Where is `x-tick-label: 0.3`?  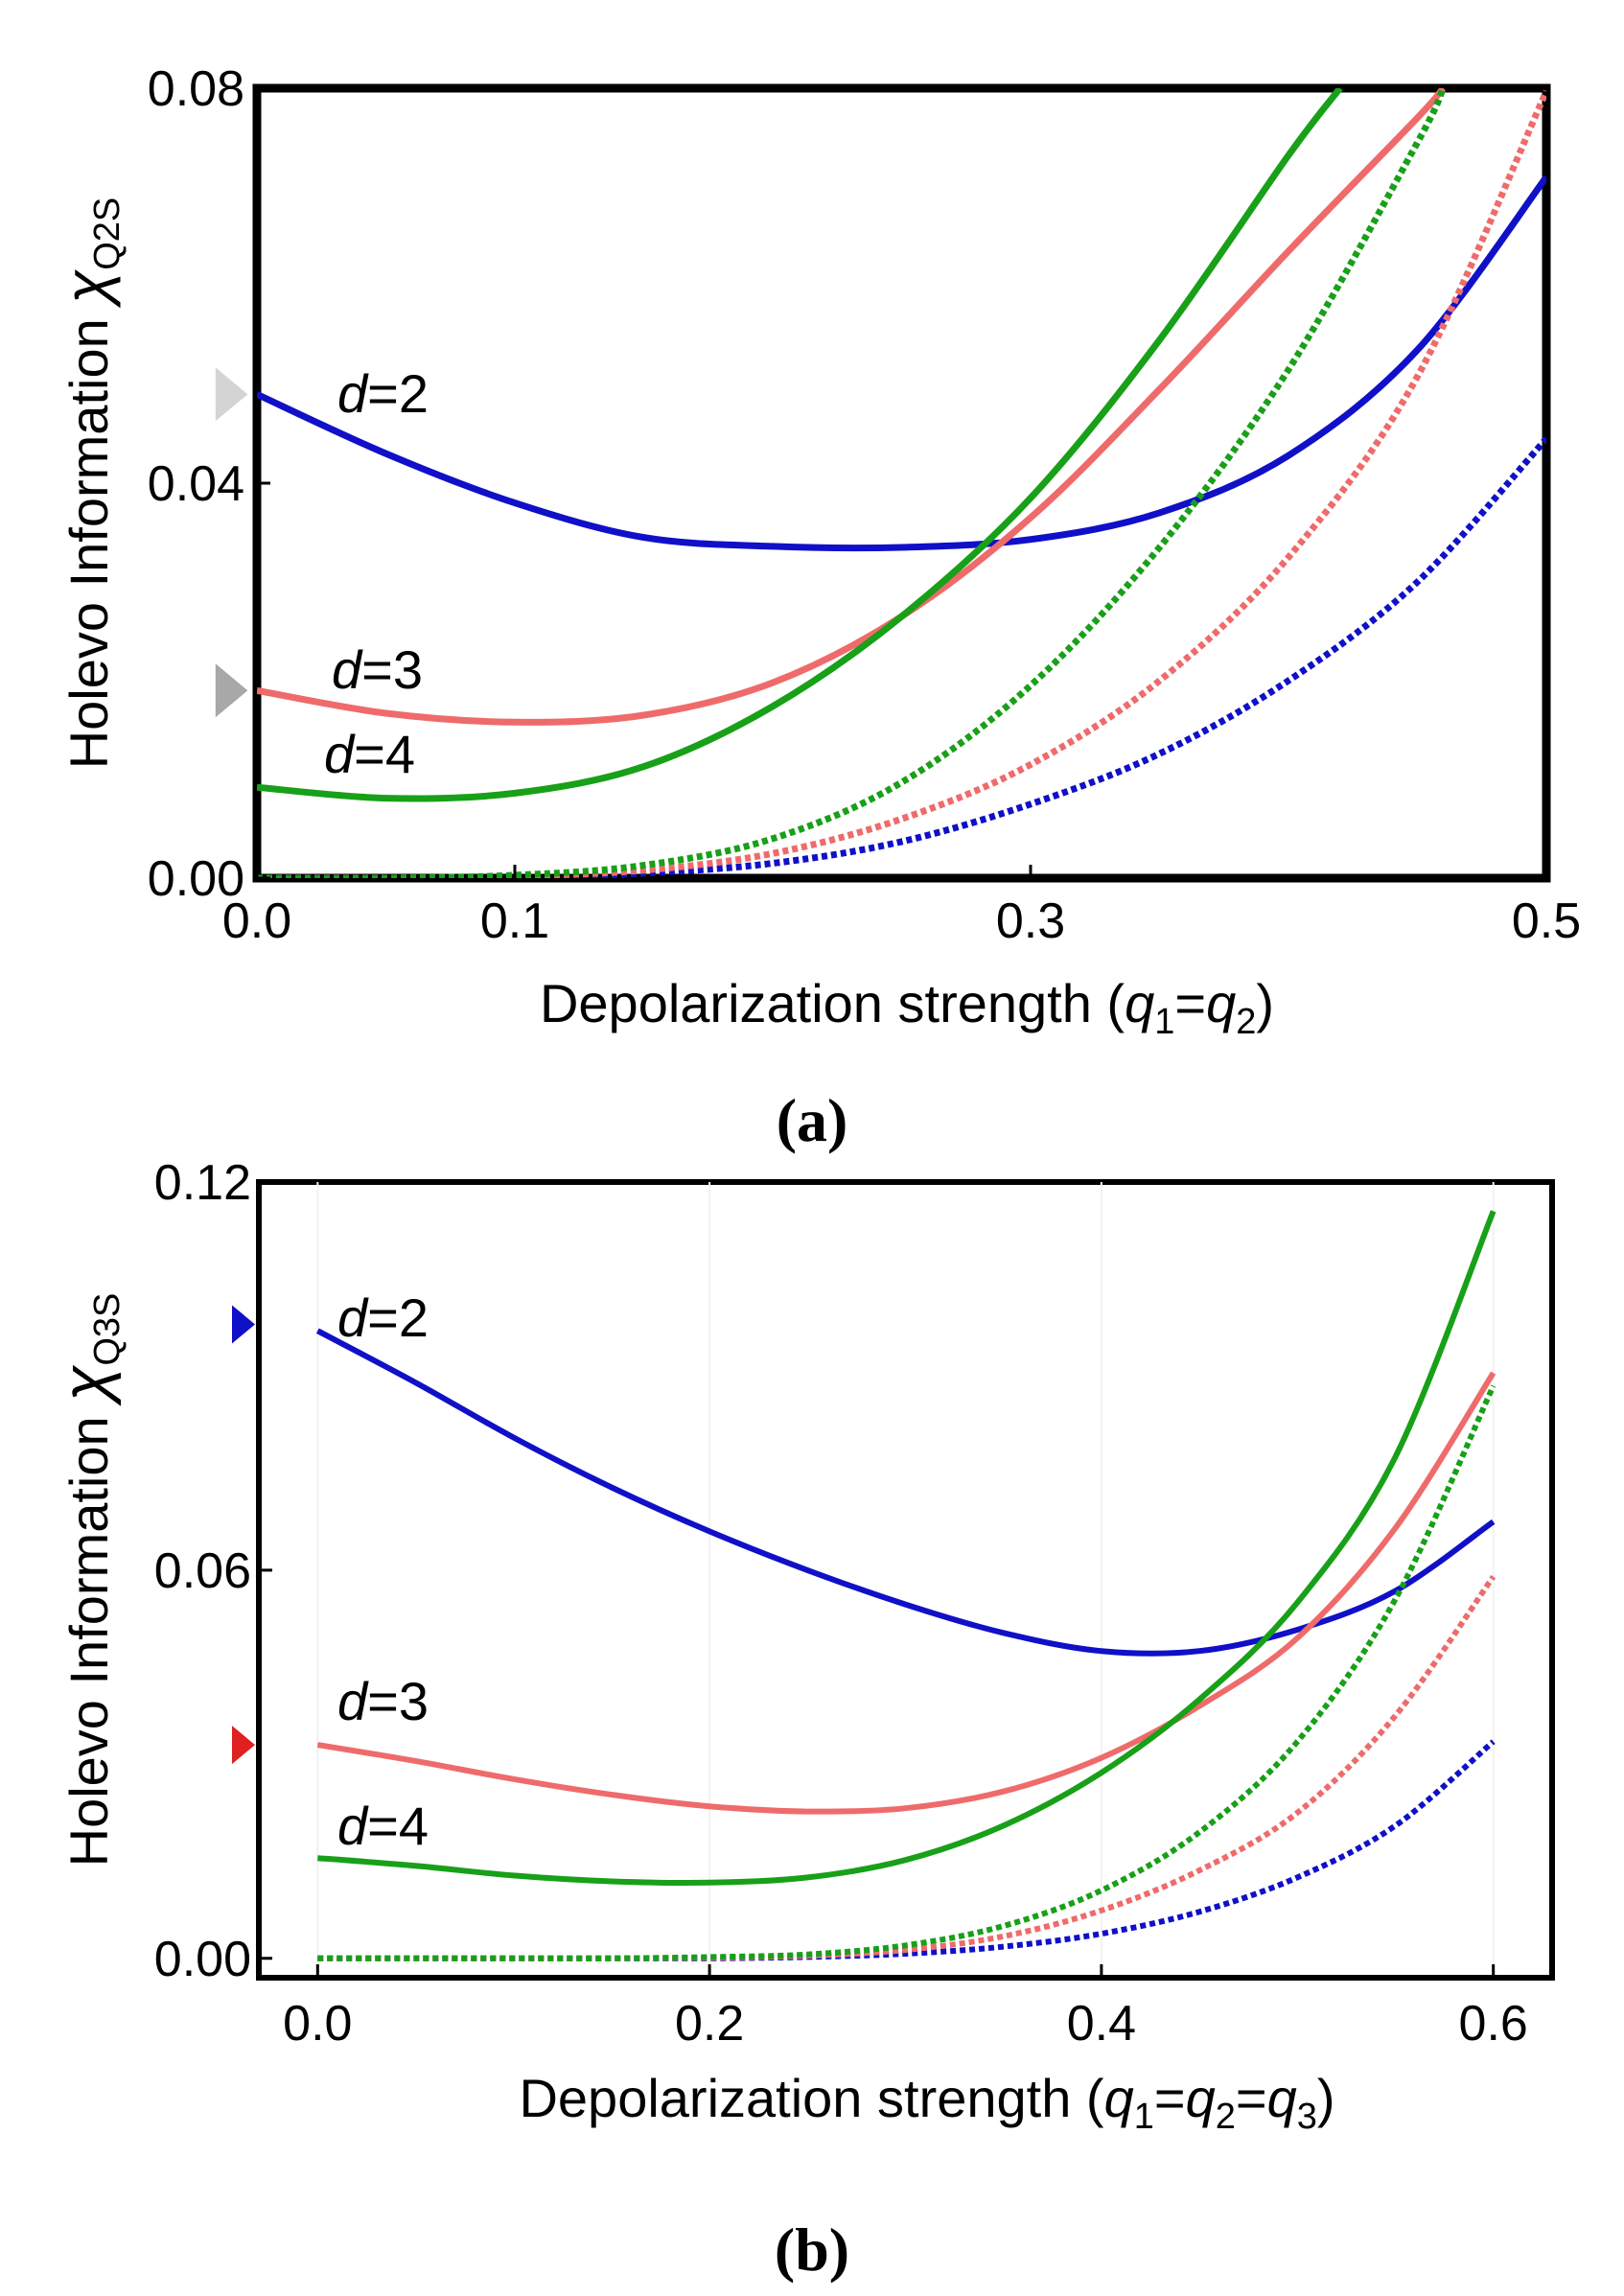
x-tick-label: 0.3 is located at coordinates (1030, 921).